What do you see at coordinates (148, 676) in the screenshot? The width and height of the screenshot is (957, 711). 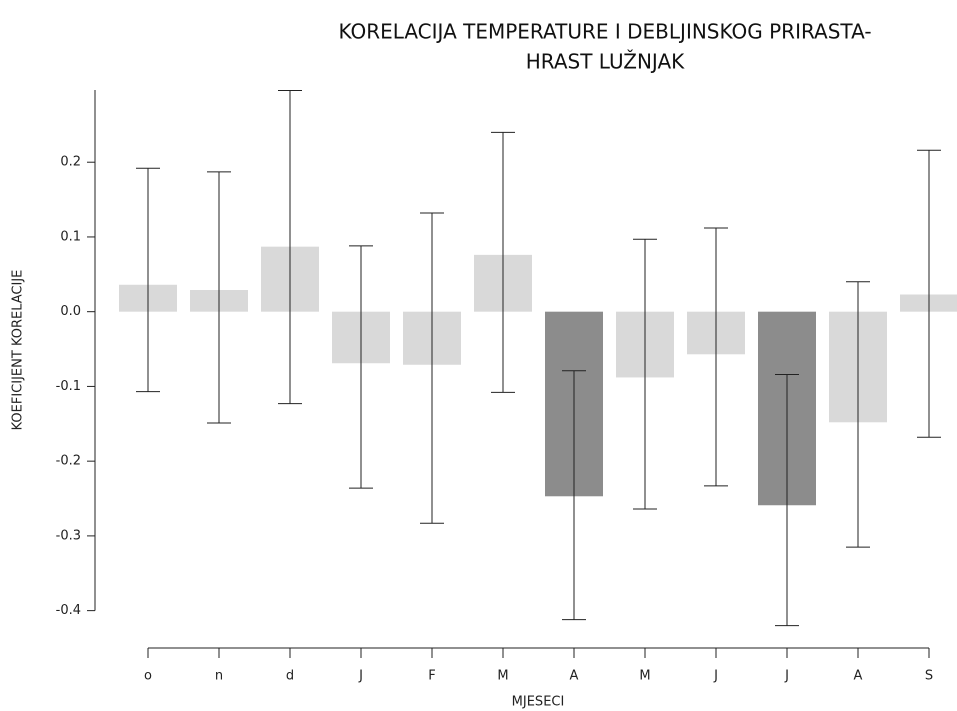 I see `x-tick-label: o` at bounding box center [148, 676].